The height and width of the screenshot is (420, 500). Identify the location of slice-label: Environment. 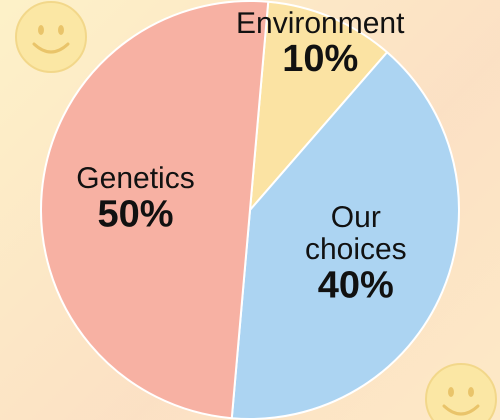
(321, 23).